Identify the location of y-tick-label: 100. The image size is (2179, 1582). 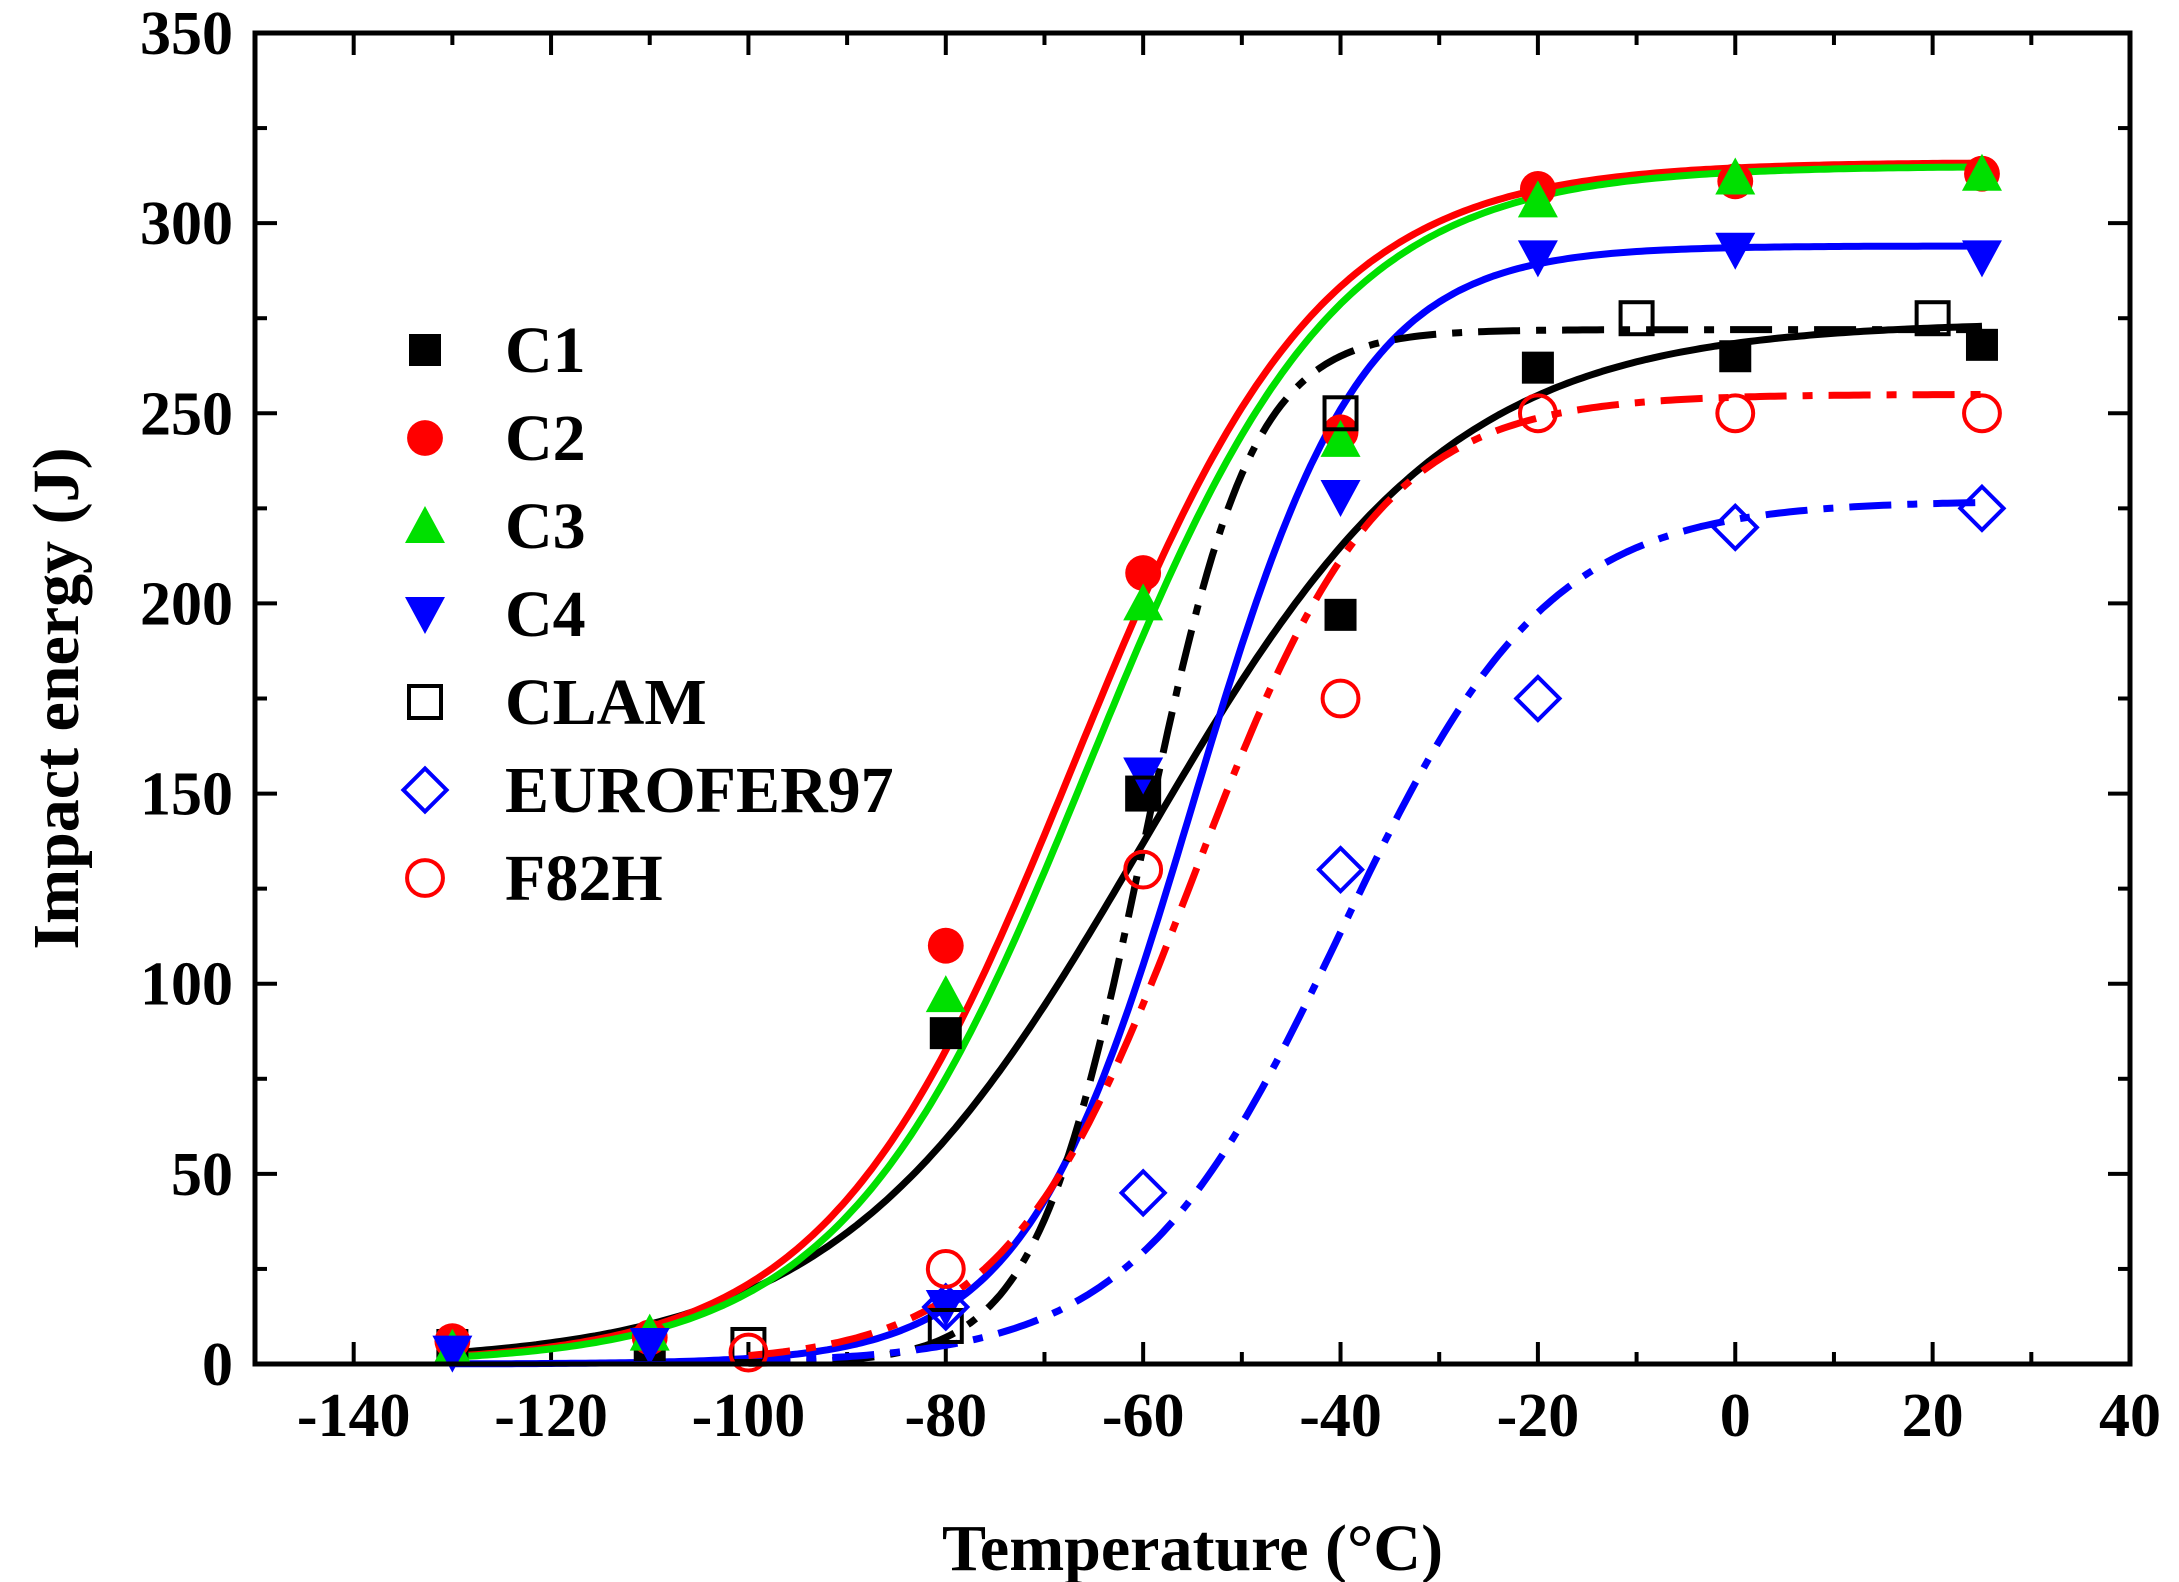
(186, 985).